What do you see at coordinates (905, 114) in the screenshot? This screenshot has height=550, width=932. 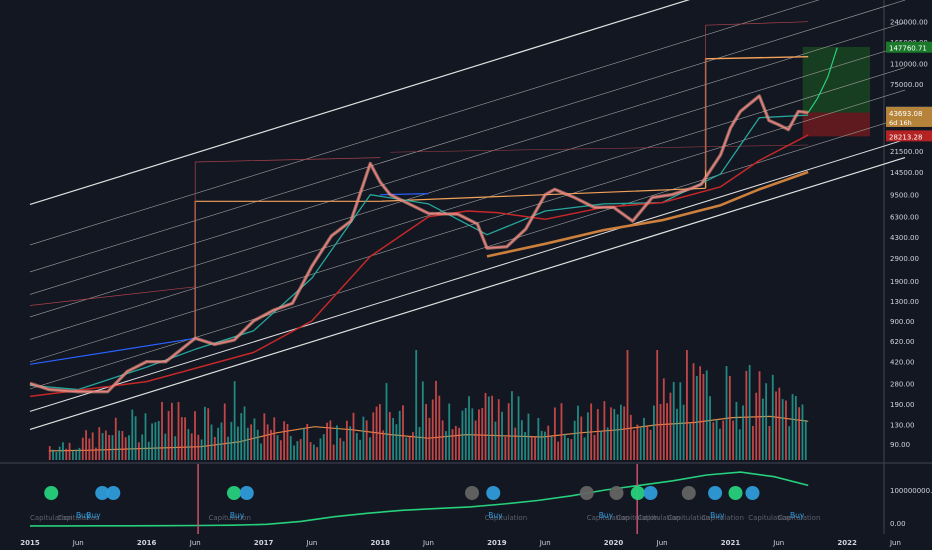 I see `price-label-text: 43693.08` at bounding box center [905, 114].